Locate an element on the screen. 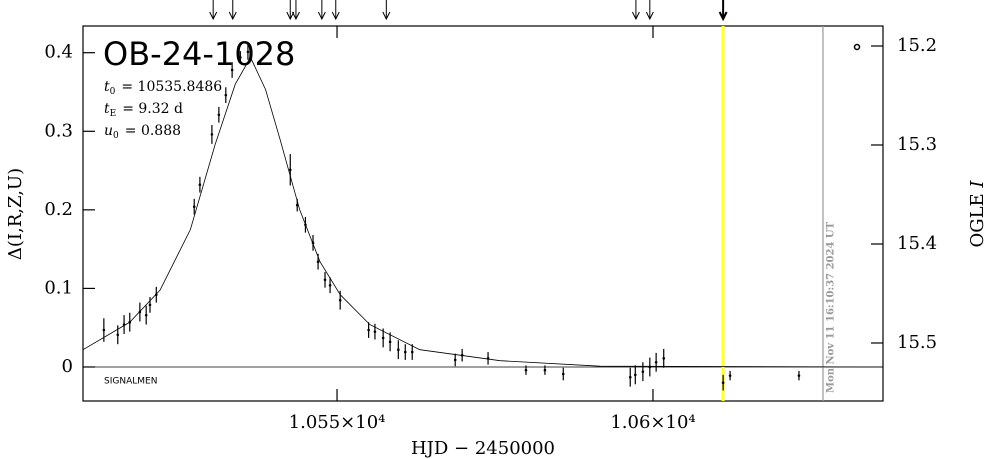  param-value: = 0.888 is located at coordinates (153, 131).